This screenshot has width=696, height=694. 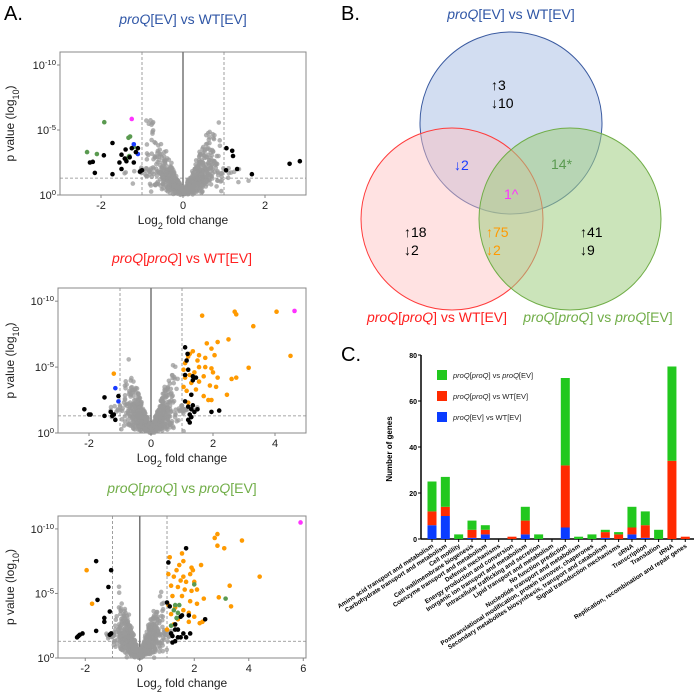 What do you see at coordinates (659, 317) in the screenshot?
I see `title-segment: [EV]` at bounding box center [659, 317].